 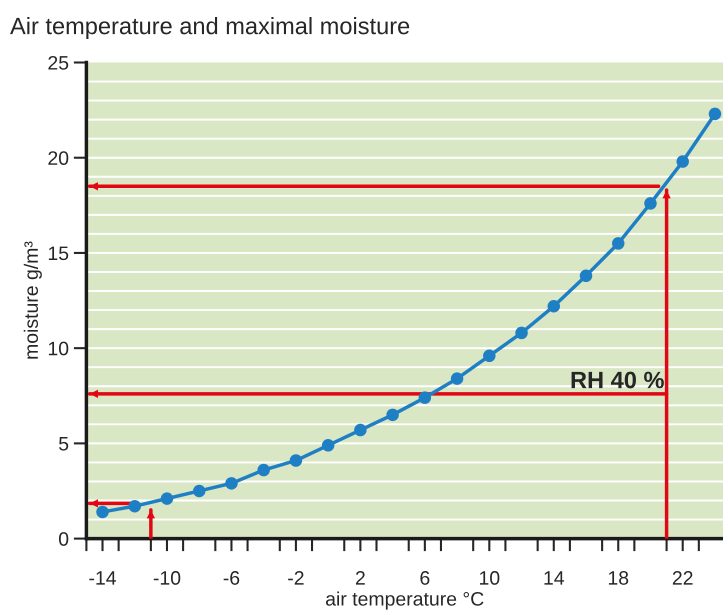 I want to click on y-tick-label: 15, so click(x=58, y=253).